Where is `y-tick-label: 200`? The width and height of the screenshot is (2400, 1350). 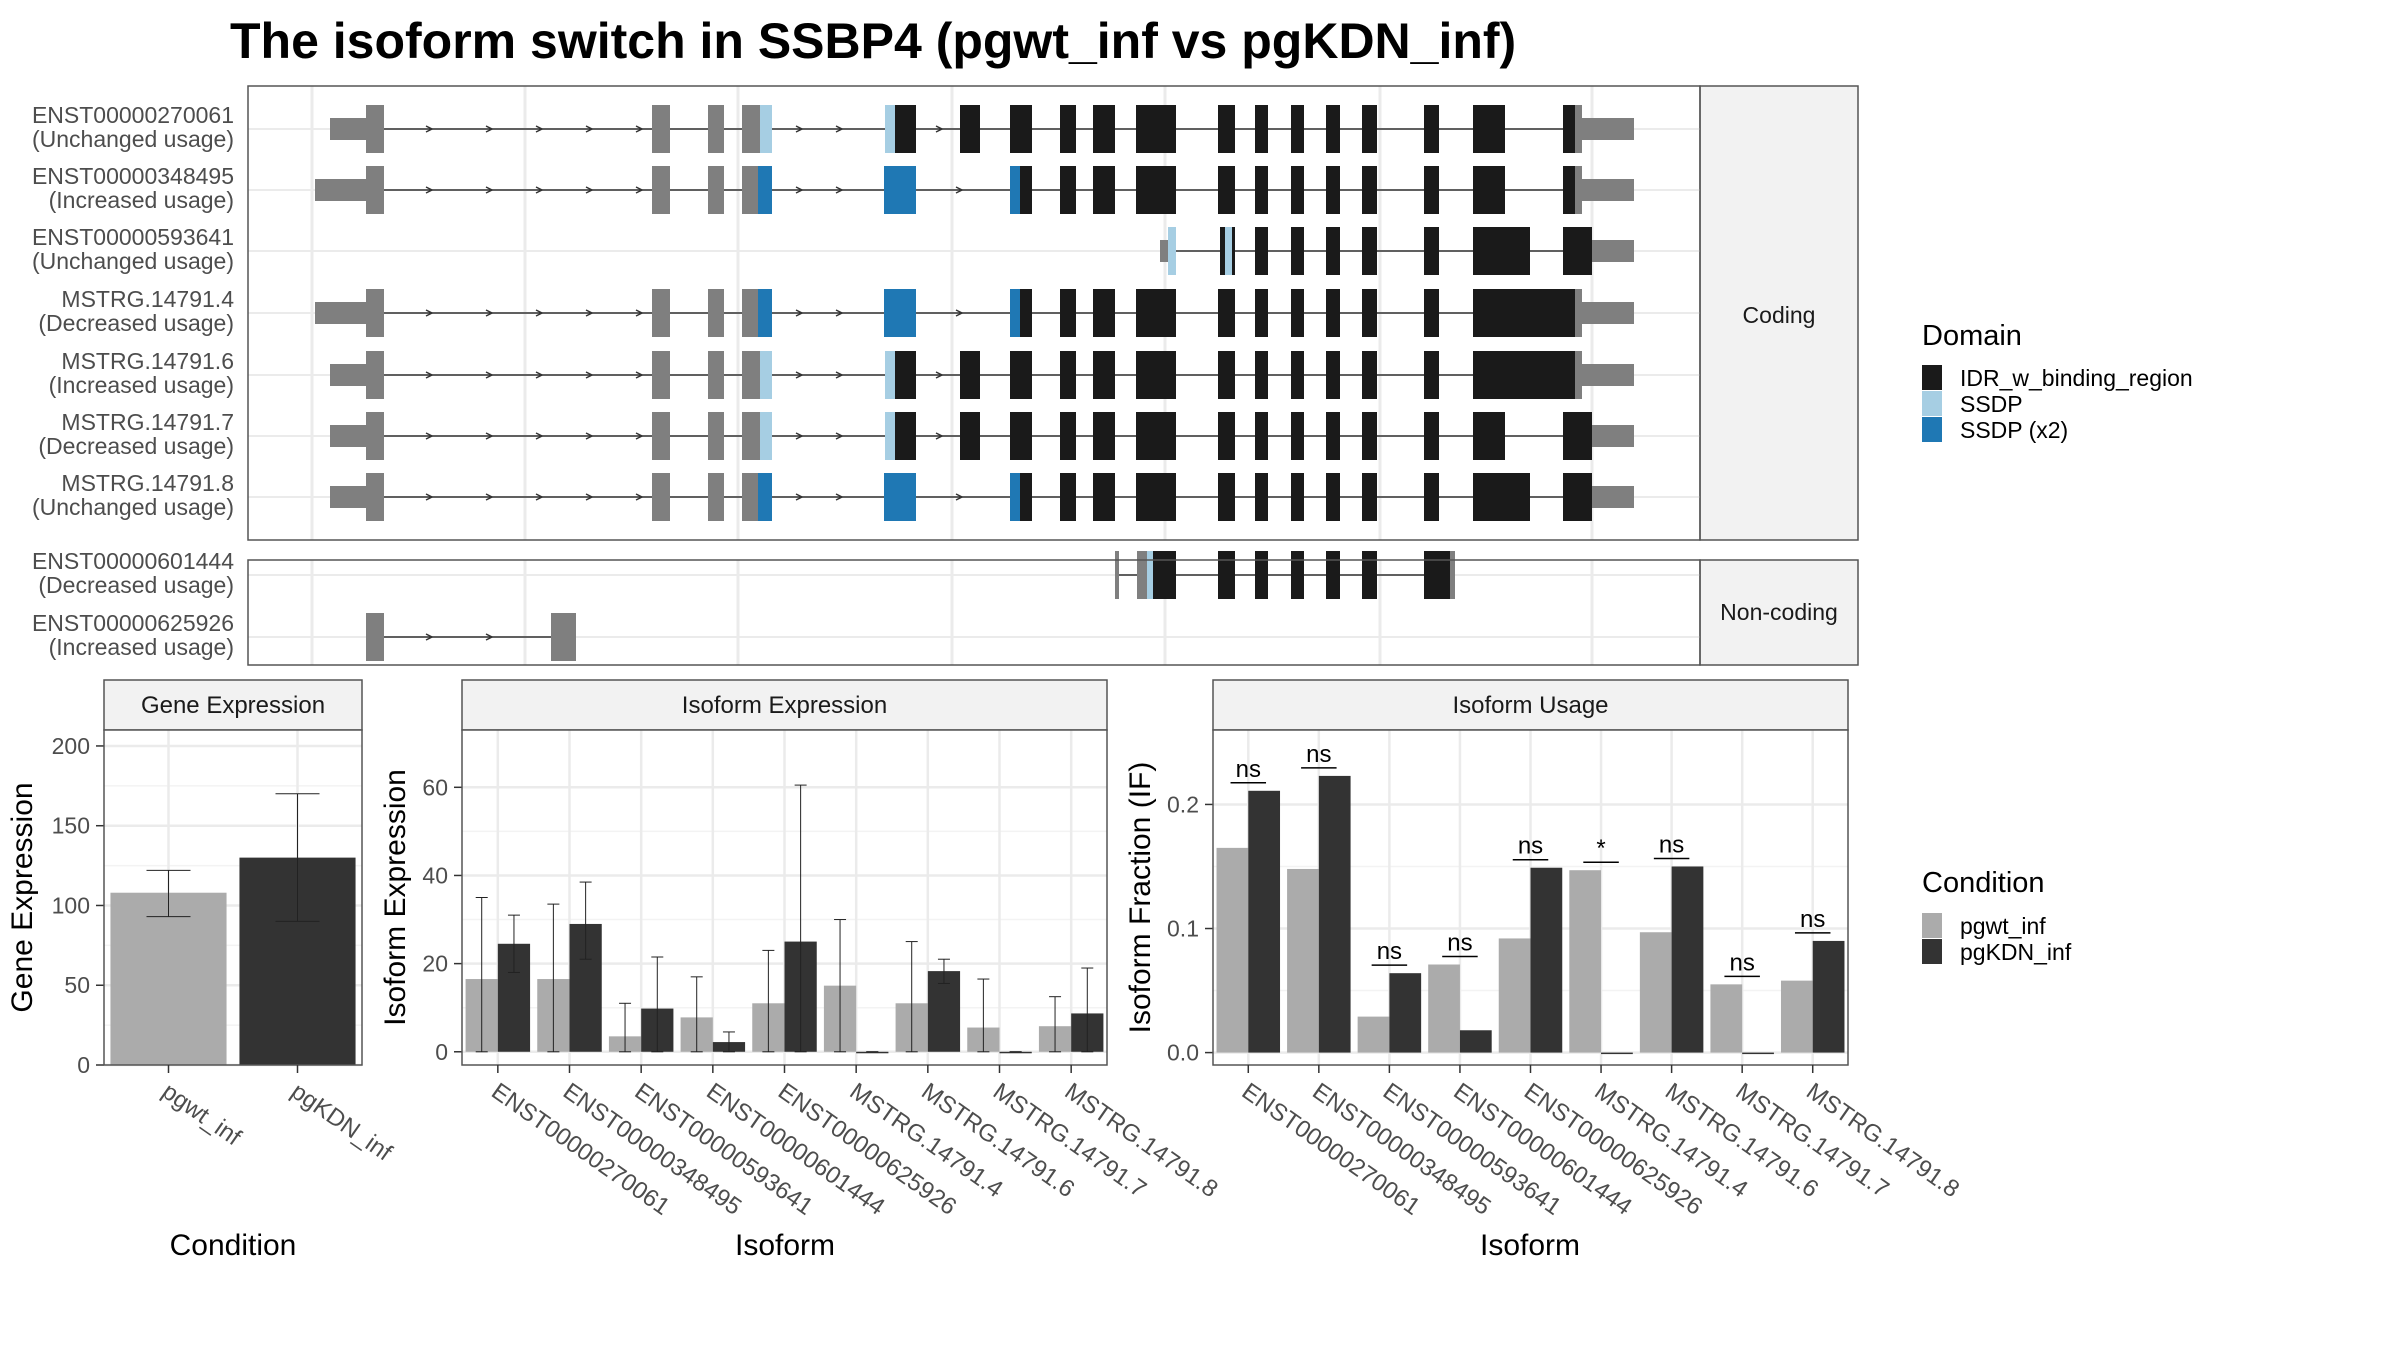 y-tick-label: 200 is located at coordinates (71, 746).